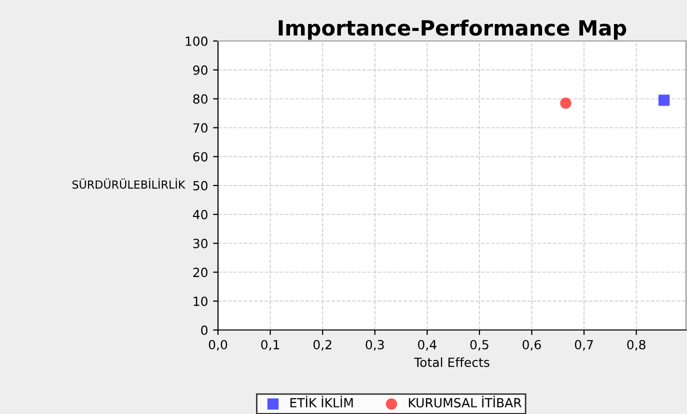  What do you see at coordinates (465, 402) in the screenshot?
I see `legend-label: KURUMSAL İTİBAR` at bounding box center [465, 402].